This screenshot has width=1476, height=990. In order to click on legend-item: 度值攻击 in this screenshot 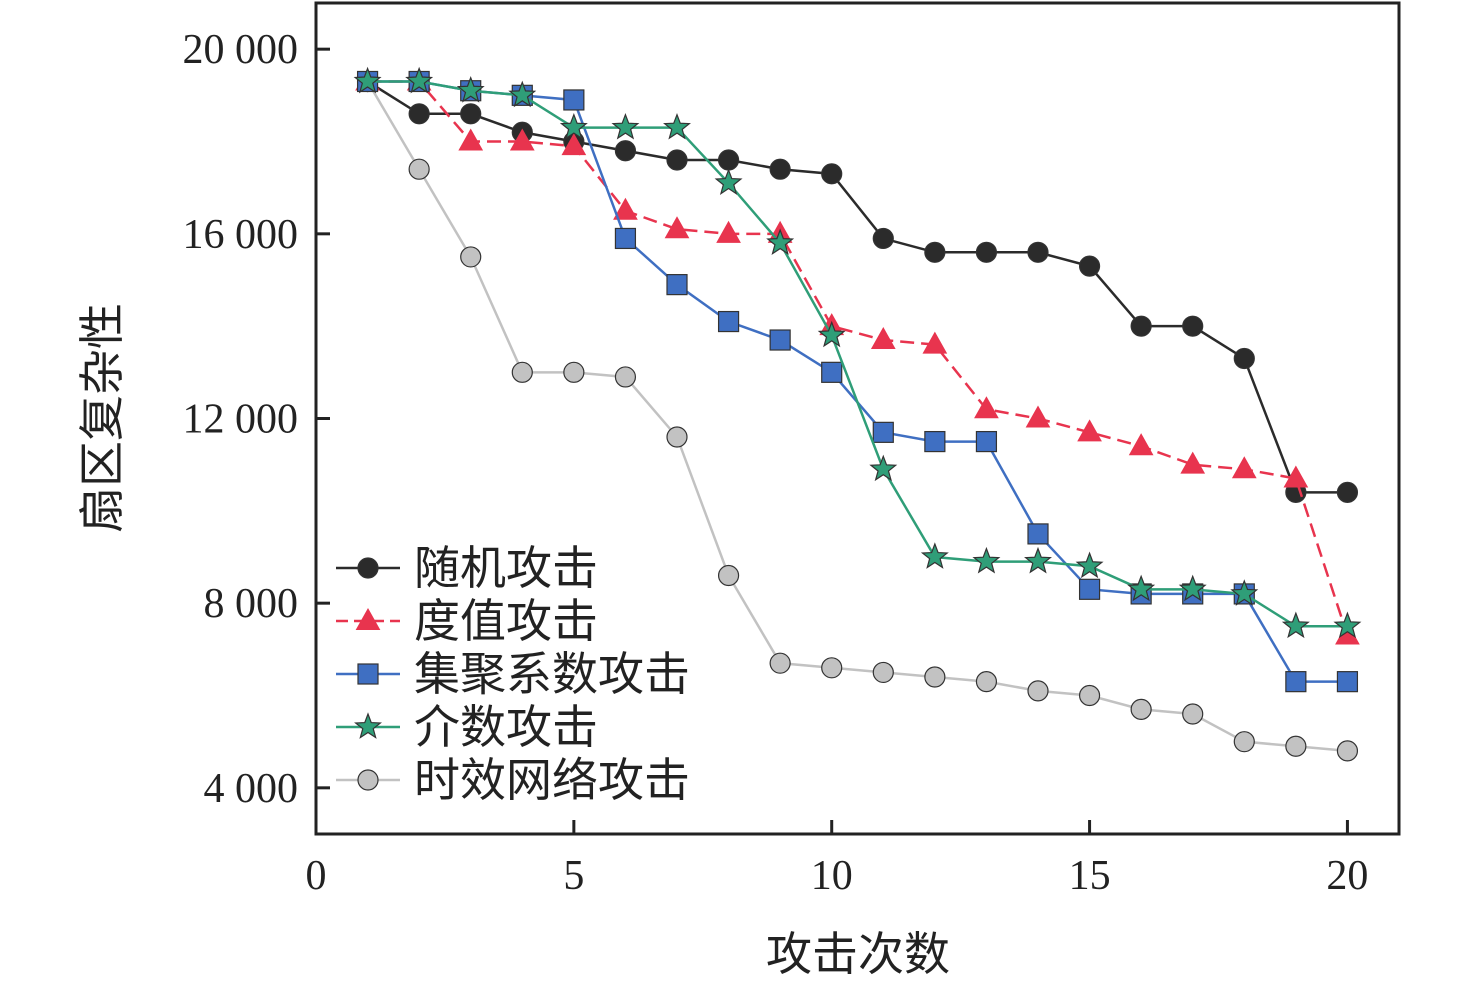, I will do `click(467, 621)`.